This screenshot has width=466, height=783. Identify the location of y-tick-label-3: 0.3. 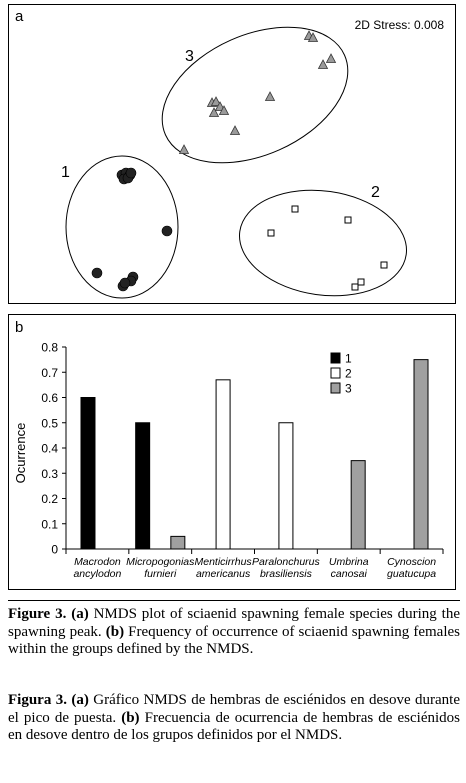
(49, 474).